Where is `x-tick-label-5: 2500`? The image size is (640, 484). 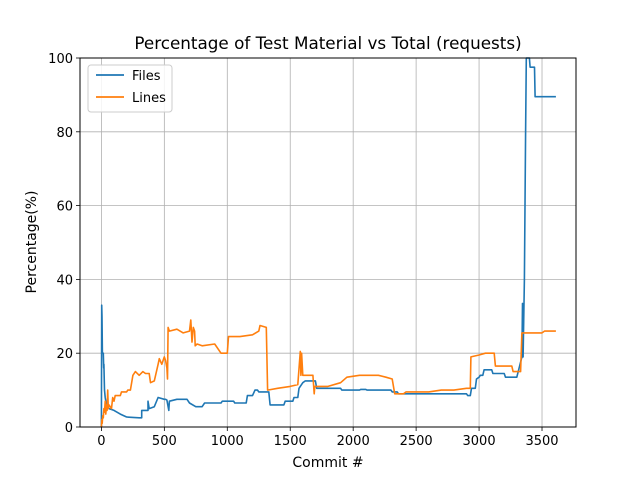 x-tick-label-5: 2500 is located at coordinates (416, 441).